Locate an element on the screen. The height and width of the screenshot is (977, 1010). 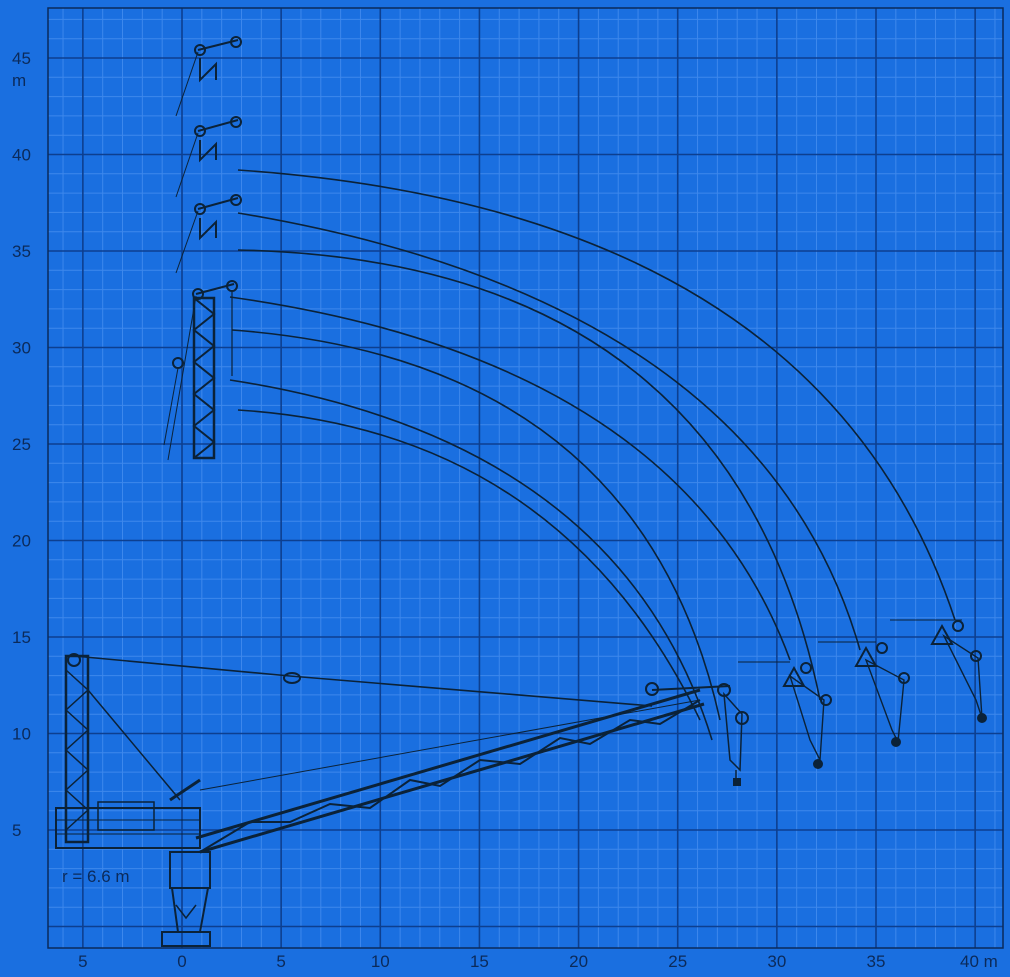
y-tick-label: 25 is located at coordinates (21, 444).